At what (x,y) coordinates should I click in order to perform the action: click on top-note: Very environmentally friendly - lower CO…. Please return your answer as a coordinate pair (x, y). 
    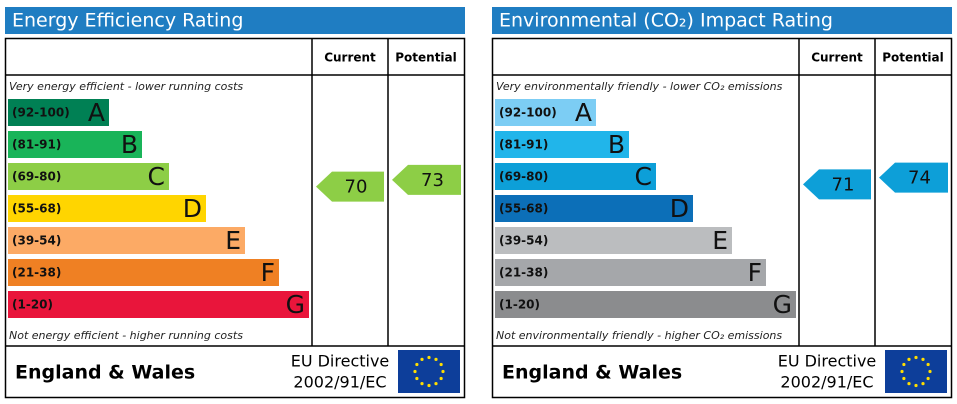
    Looking at the image, I should click on (639, 86).